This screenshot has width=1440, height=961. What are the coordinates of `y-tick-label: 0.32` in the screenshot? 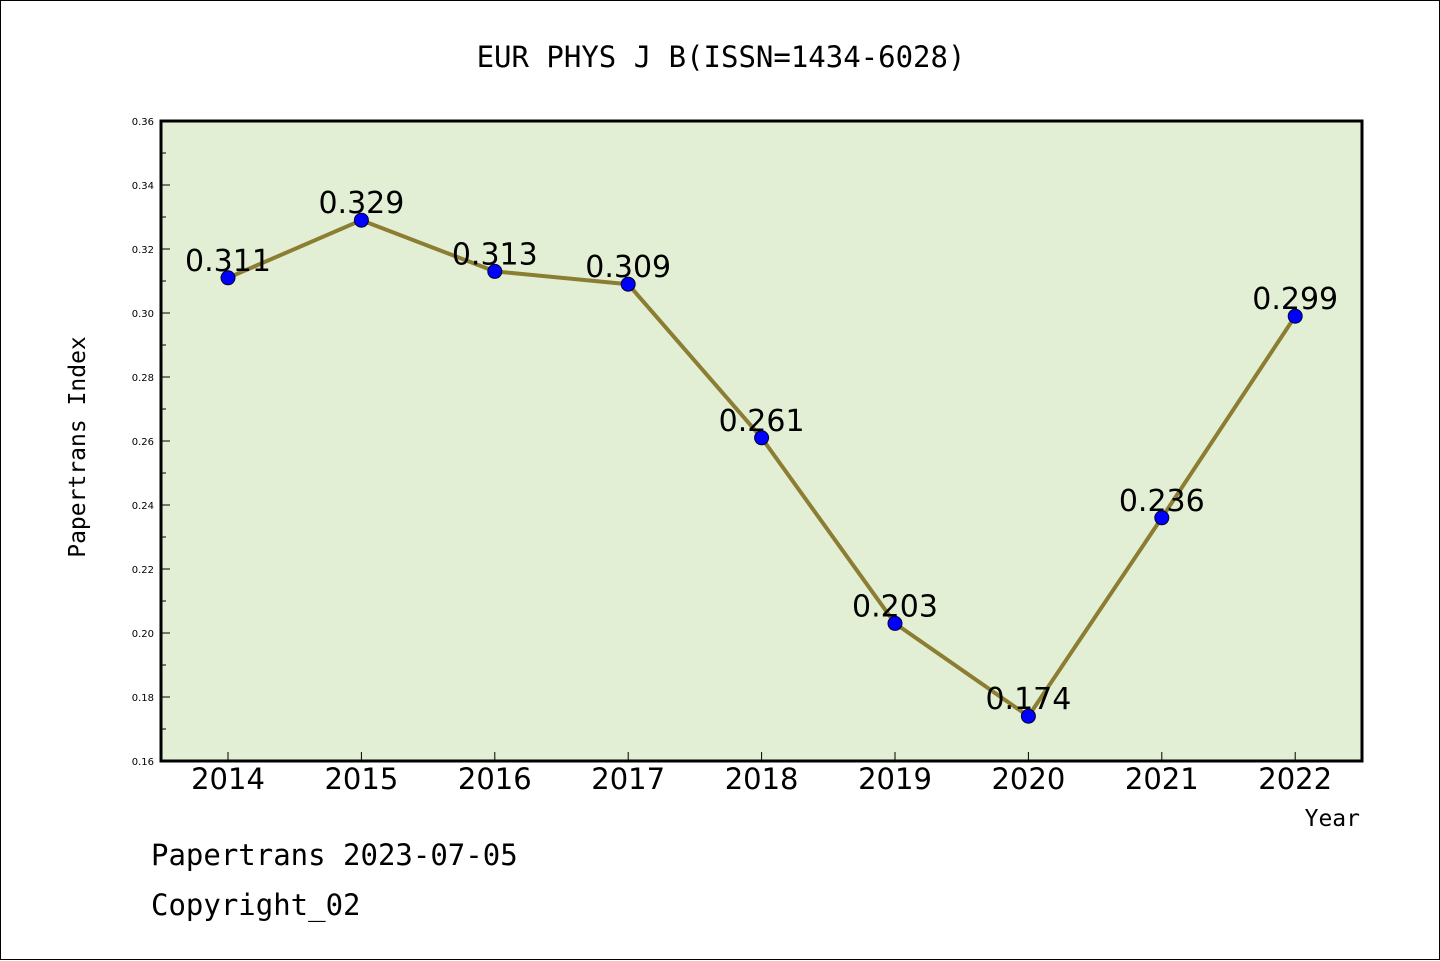 It's located at (143, 250).